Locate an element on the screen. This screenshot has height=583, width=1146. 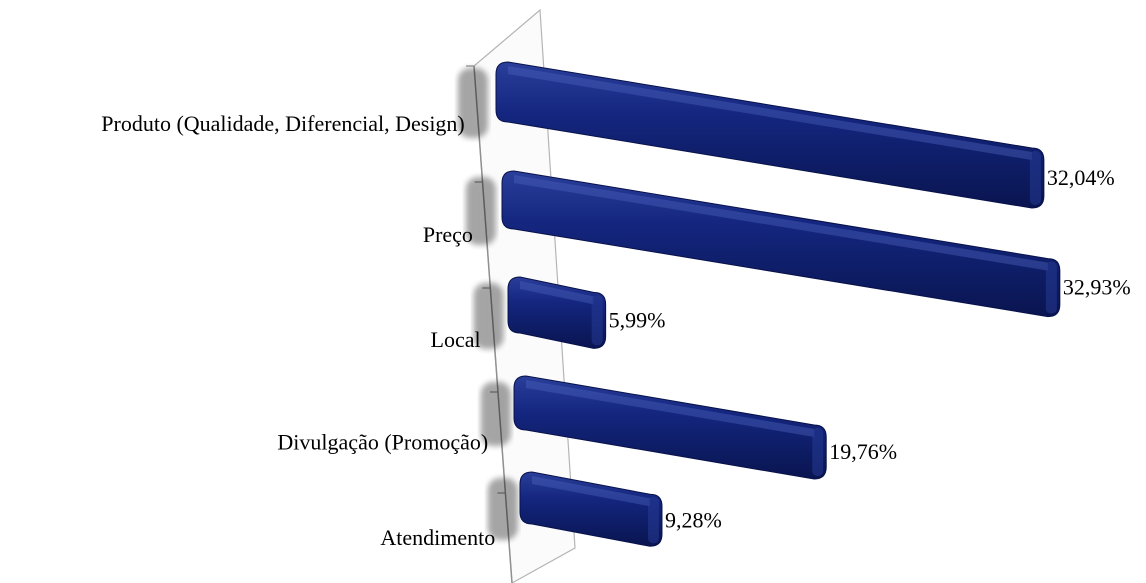
category-label-produto-qualidade-diferencial-design: Produto (Qualidade, Diferencial, Design) is located at coordinates (283, 123).